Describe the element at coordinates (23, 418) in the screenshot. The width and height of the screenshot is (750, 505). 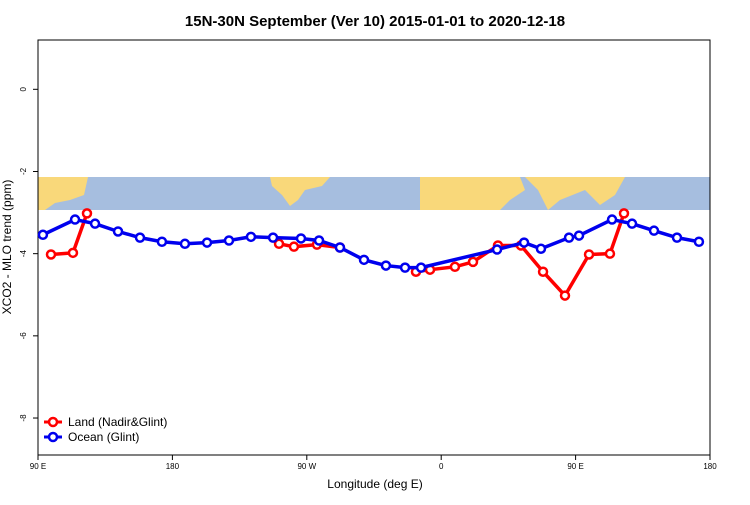
I see `y-tick-label: -8` at that location.